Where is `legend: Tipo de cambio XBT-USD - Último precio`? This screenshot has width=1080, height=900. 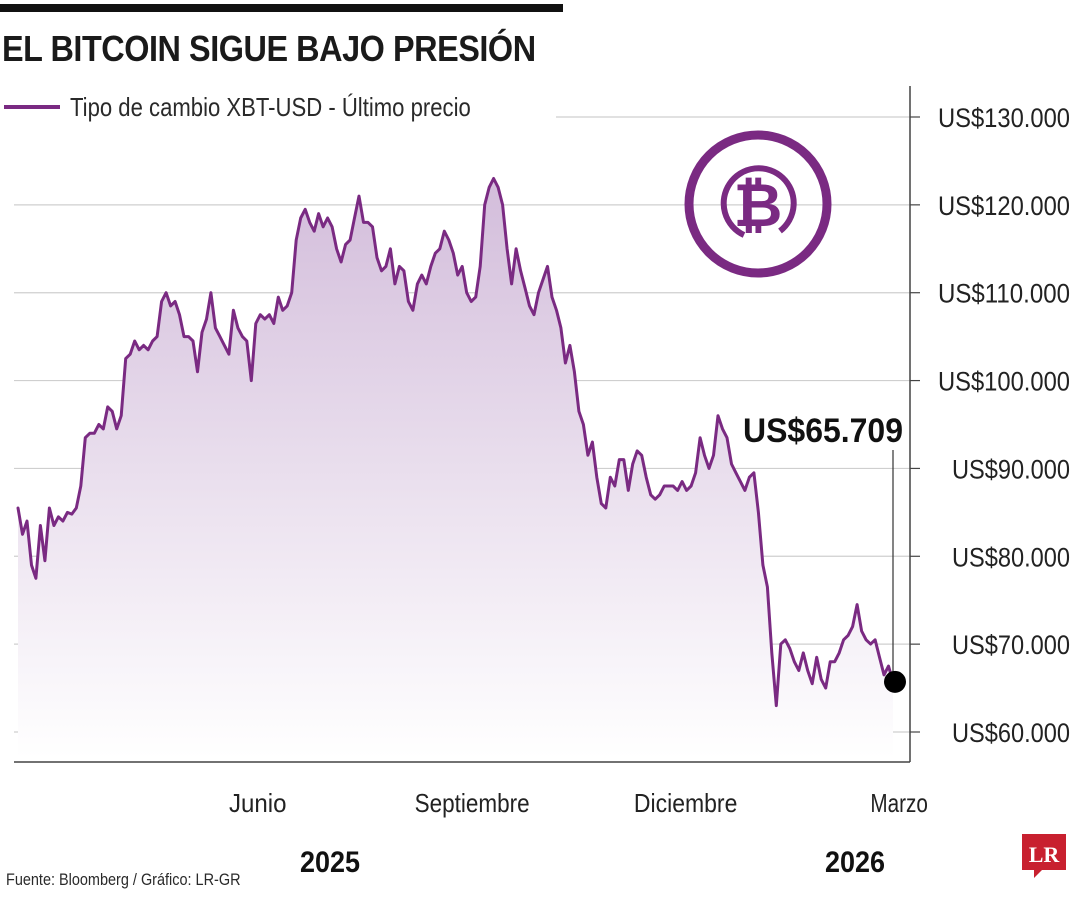 legend: Tipo de cambio XBT-USD - Último precio is located at coordinates (280, 107).